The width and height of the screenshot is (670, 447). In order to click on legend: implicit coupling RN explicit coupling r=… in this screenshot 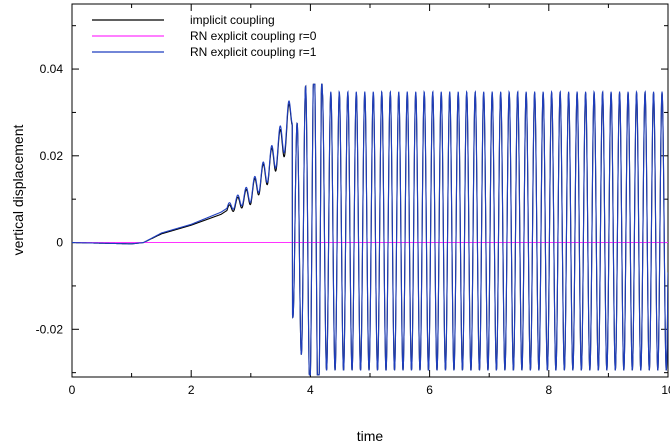, I will do `click(204, 36)`.